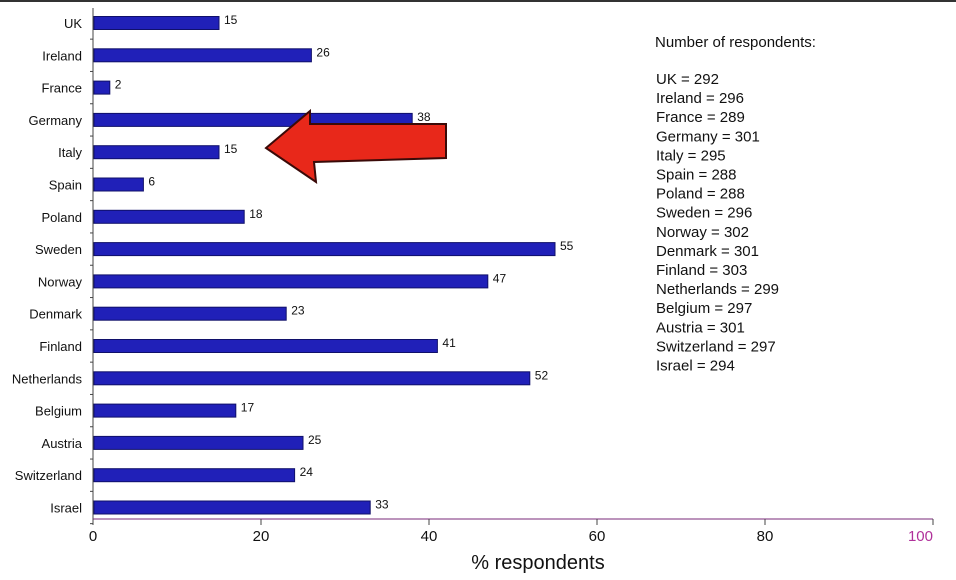 The width and height of the screenshot is (956, 580). I want to click on x-axis-label: % respondents, so click(537, 563).